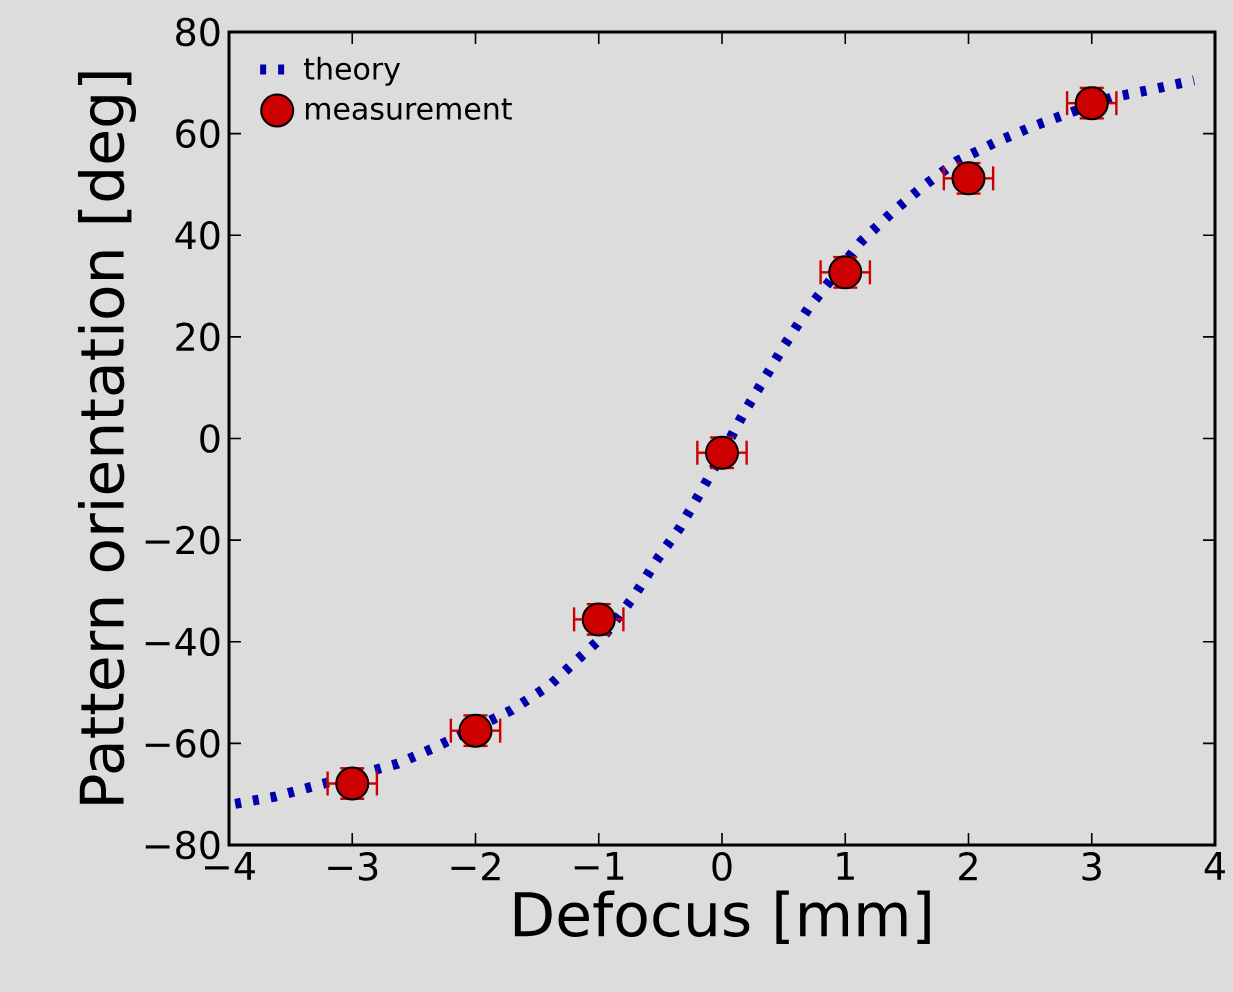 The height and width of the screenshot is (992, 1233). What do you see at coordinates (722, 917) in the screenshot?
I see `x-axis-title: Defocus [mm]` at bounding box center [722, 917].